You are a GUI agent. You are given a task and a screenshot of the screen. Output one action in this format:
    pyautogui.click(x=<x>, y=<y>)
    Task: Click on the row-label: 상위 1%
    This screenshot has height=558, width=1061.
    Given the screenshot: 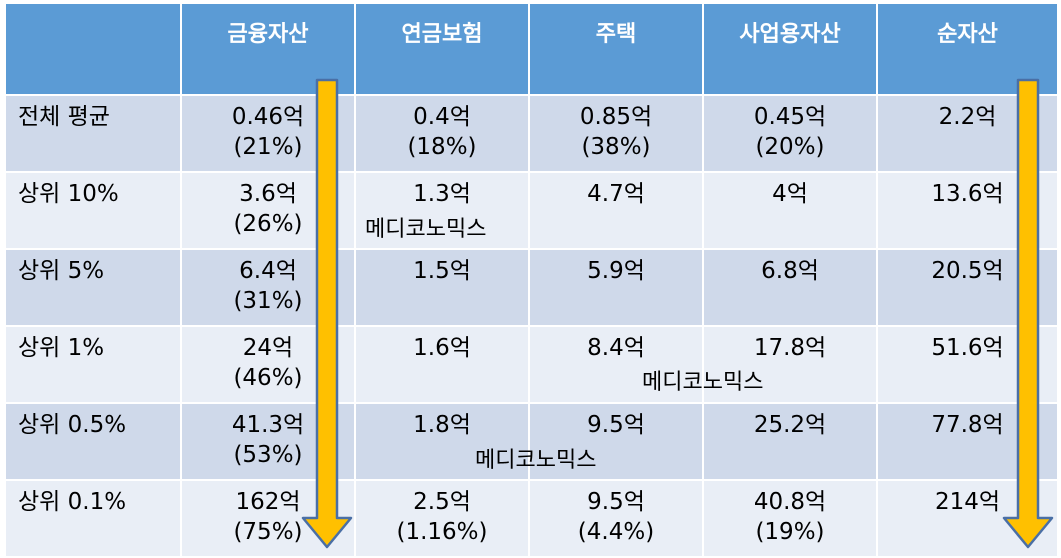 What is the action you would take?
    pyautogui.click(x=93, y=364)
    